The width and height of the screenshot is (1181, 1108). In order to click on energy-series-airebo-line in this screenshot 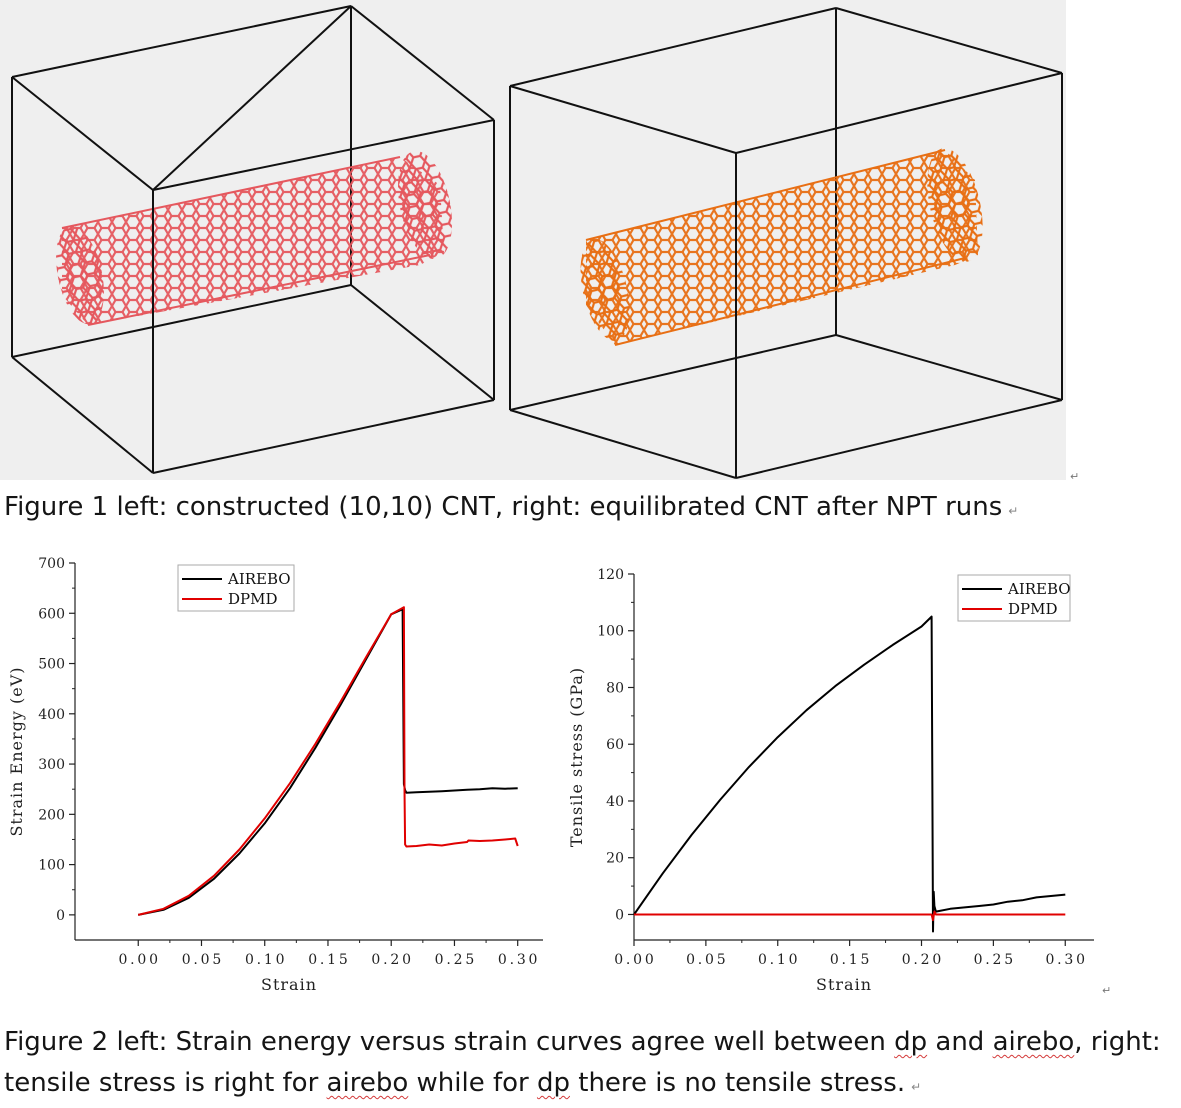, I will do `click(328, 762)`.